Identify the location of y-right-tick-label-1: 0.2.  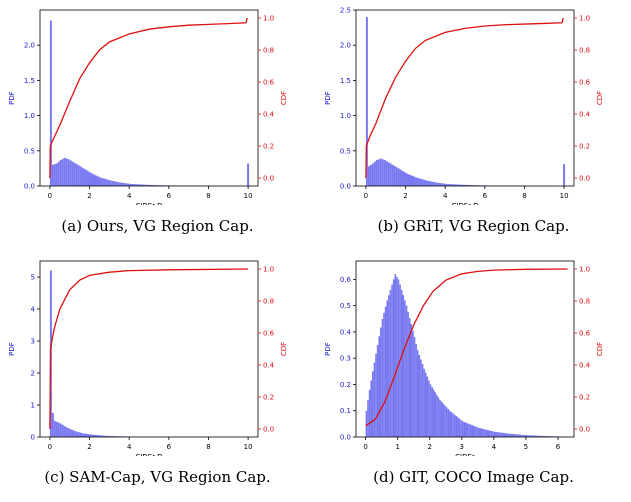
(268, 398).